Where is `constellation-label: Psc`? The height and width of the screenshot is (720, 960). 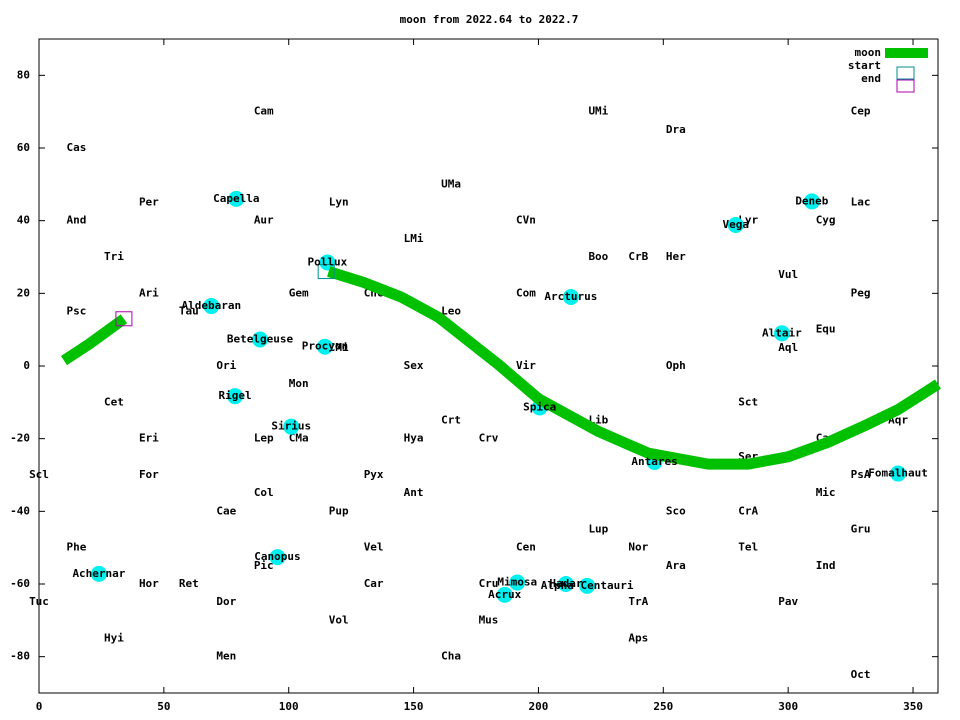 constellation-label: Psc is located at coordinates (77, 311).